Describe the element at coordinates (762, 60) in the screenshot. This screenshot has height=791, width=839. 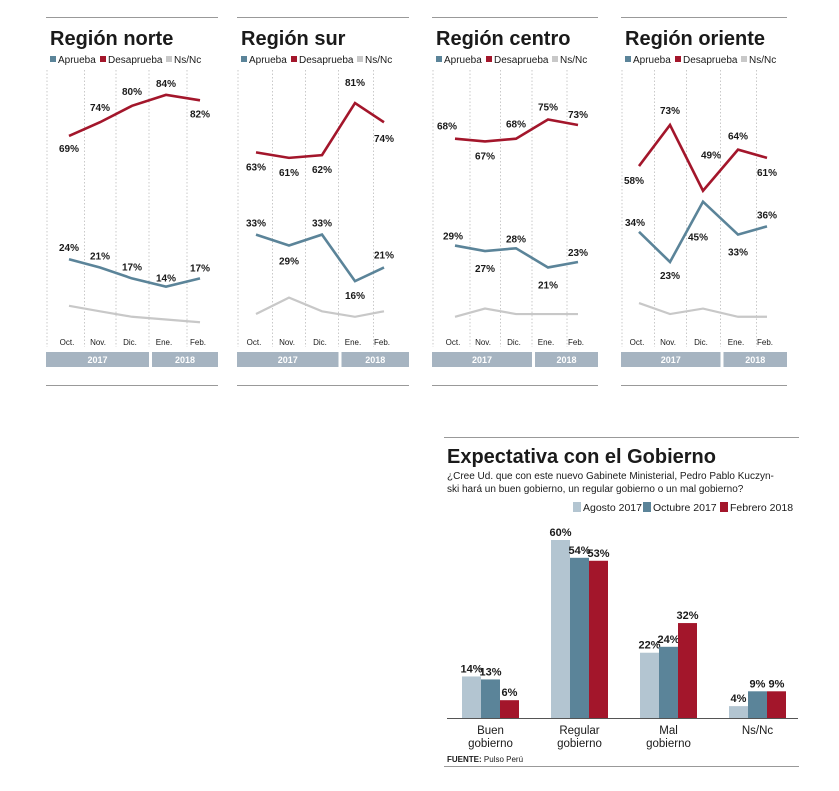
I see `legend-label-nsnc: Ns/Nc` at that location.